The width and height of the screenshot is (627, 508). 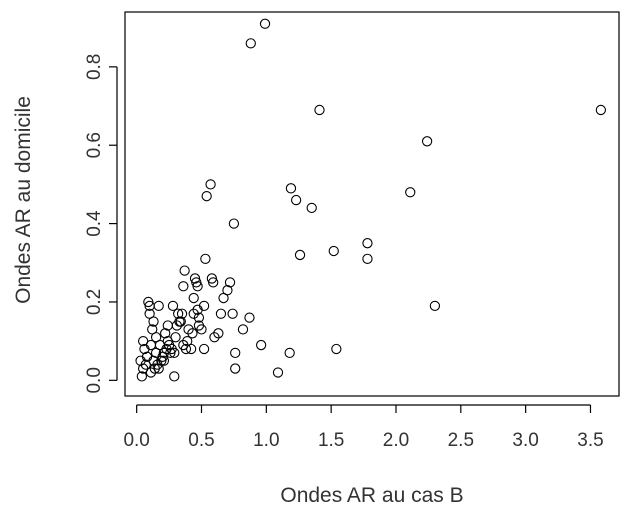 I want to click on x-tick-label: 0.0, so click(x=136, y=440).